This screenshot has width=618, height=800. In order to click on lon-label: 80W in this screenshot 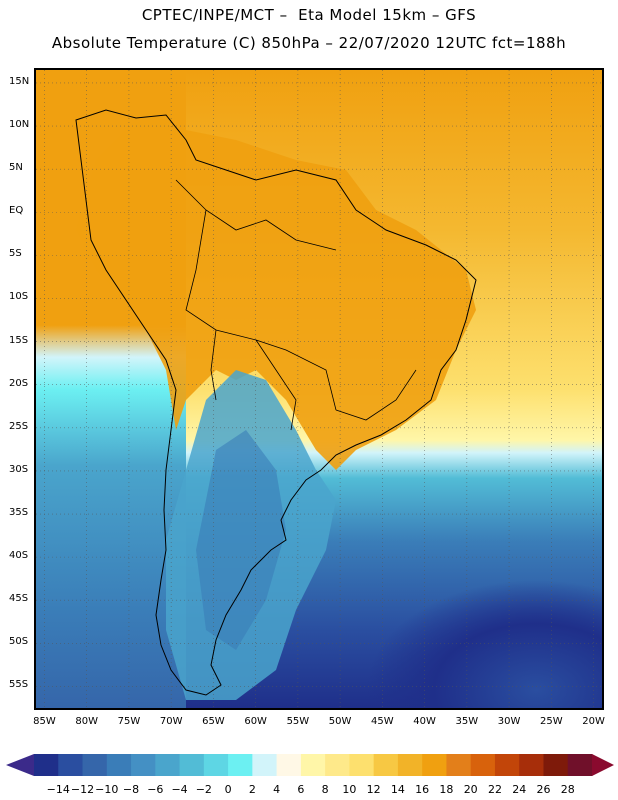, I will do `click(86, 721)`.